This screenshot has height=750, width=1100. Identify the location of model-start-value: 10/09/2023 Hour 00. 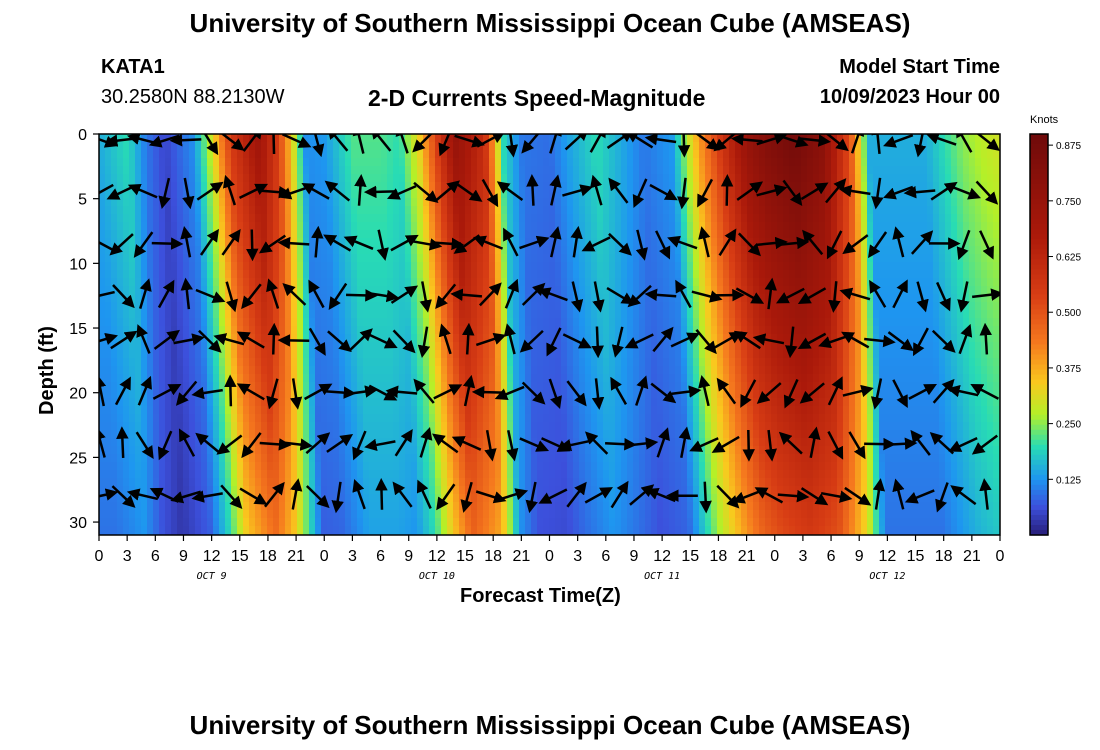
(909, 97).